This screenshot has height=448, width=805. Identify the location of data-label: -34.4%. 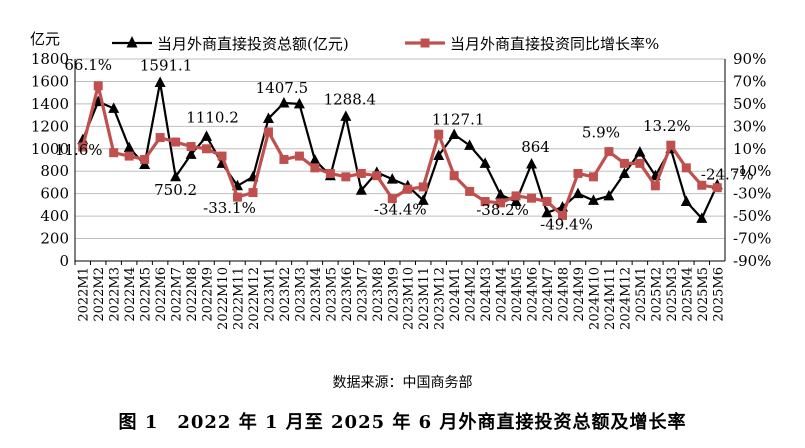
(400, 210).